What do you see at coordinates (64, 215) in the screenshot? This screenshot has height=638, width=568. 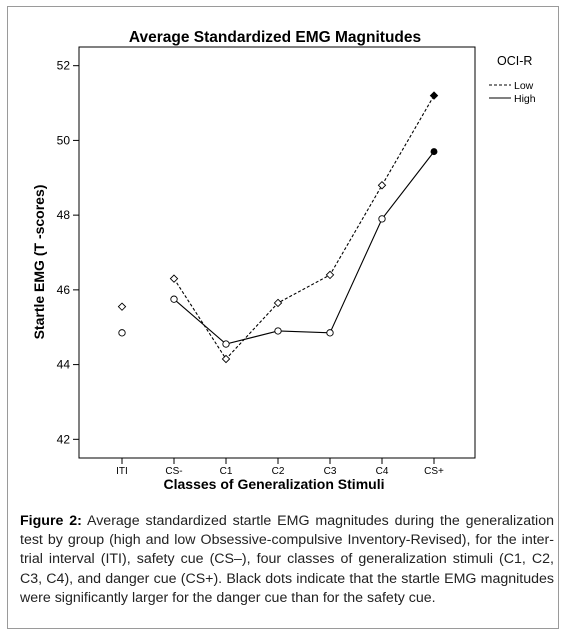 I see `y-tick-label: 48` at bounding box center [64, 215].